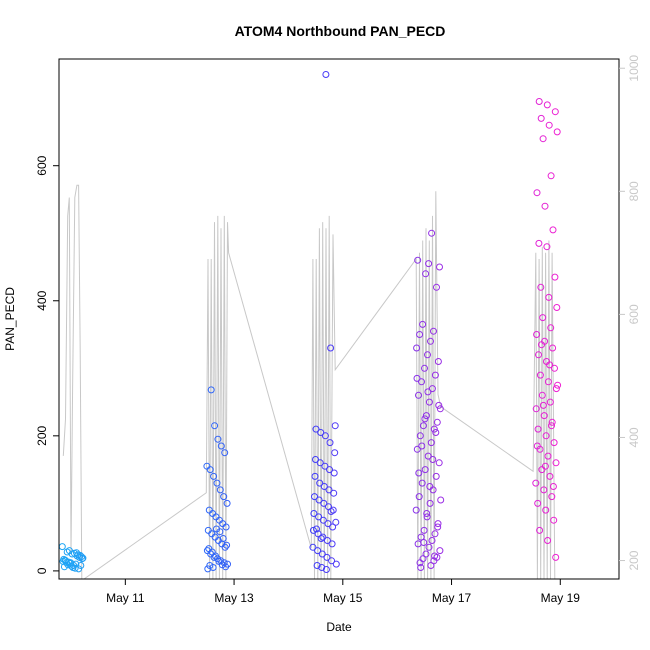  What do you see at coordinates (634, 314) in the screenshot?
I see `y2-tick-label: 600` at bounding box center [634, 314].